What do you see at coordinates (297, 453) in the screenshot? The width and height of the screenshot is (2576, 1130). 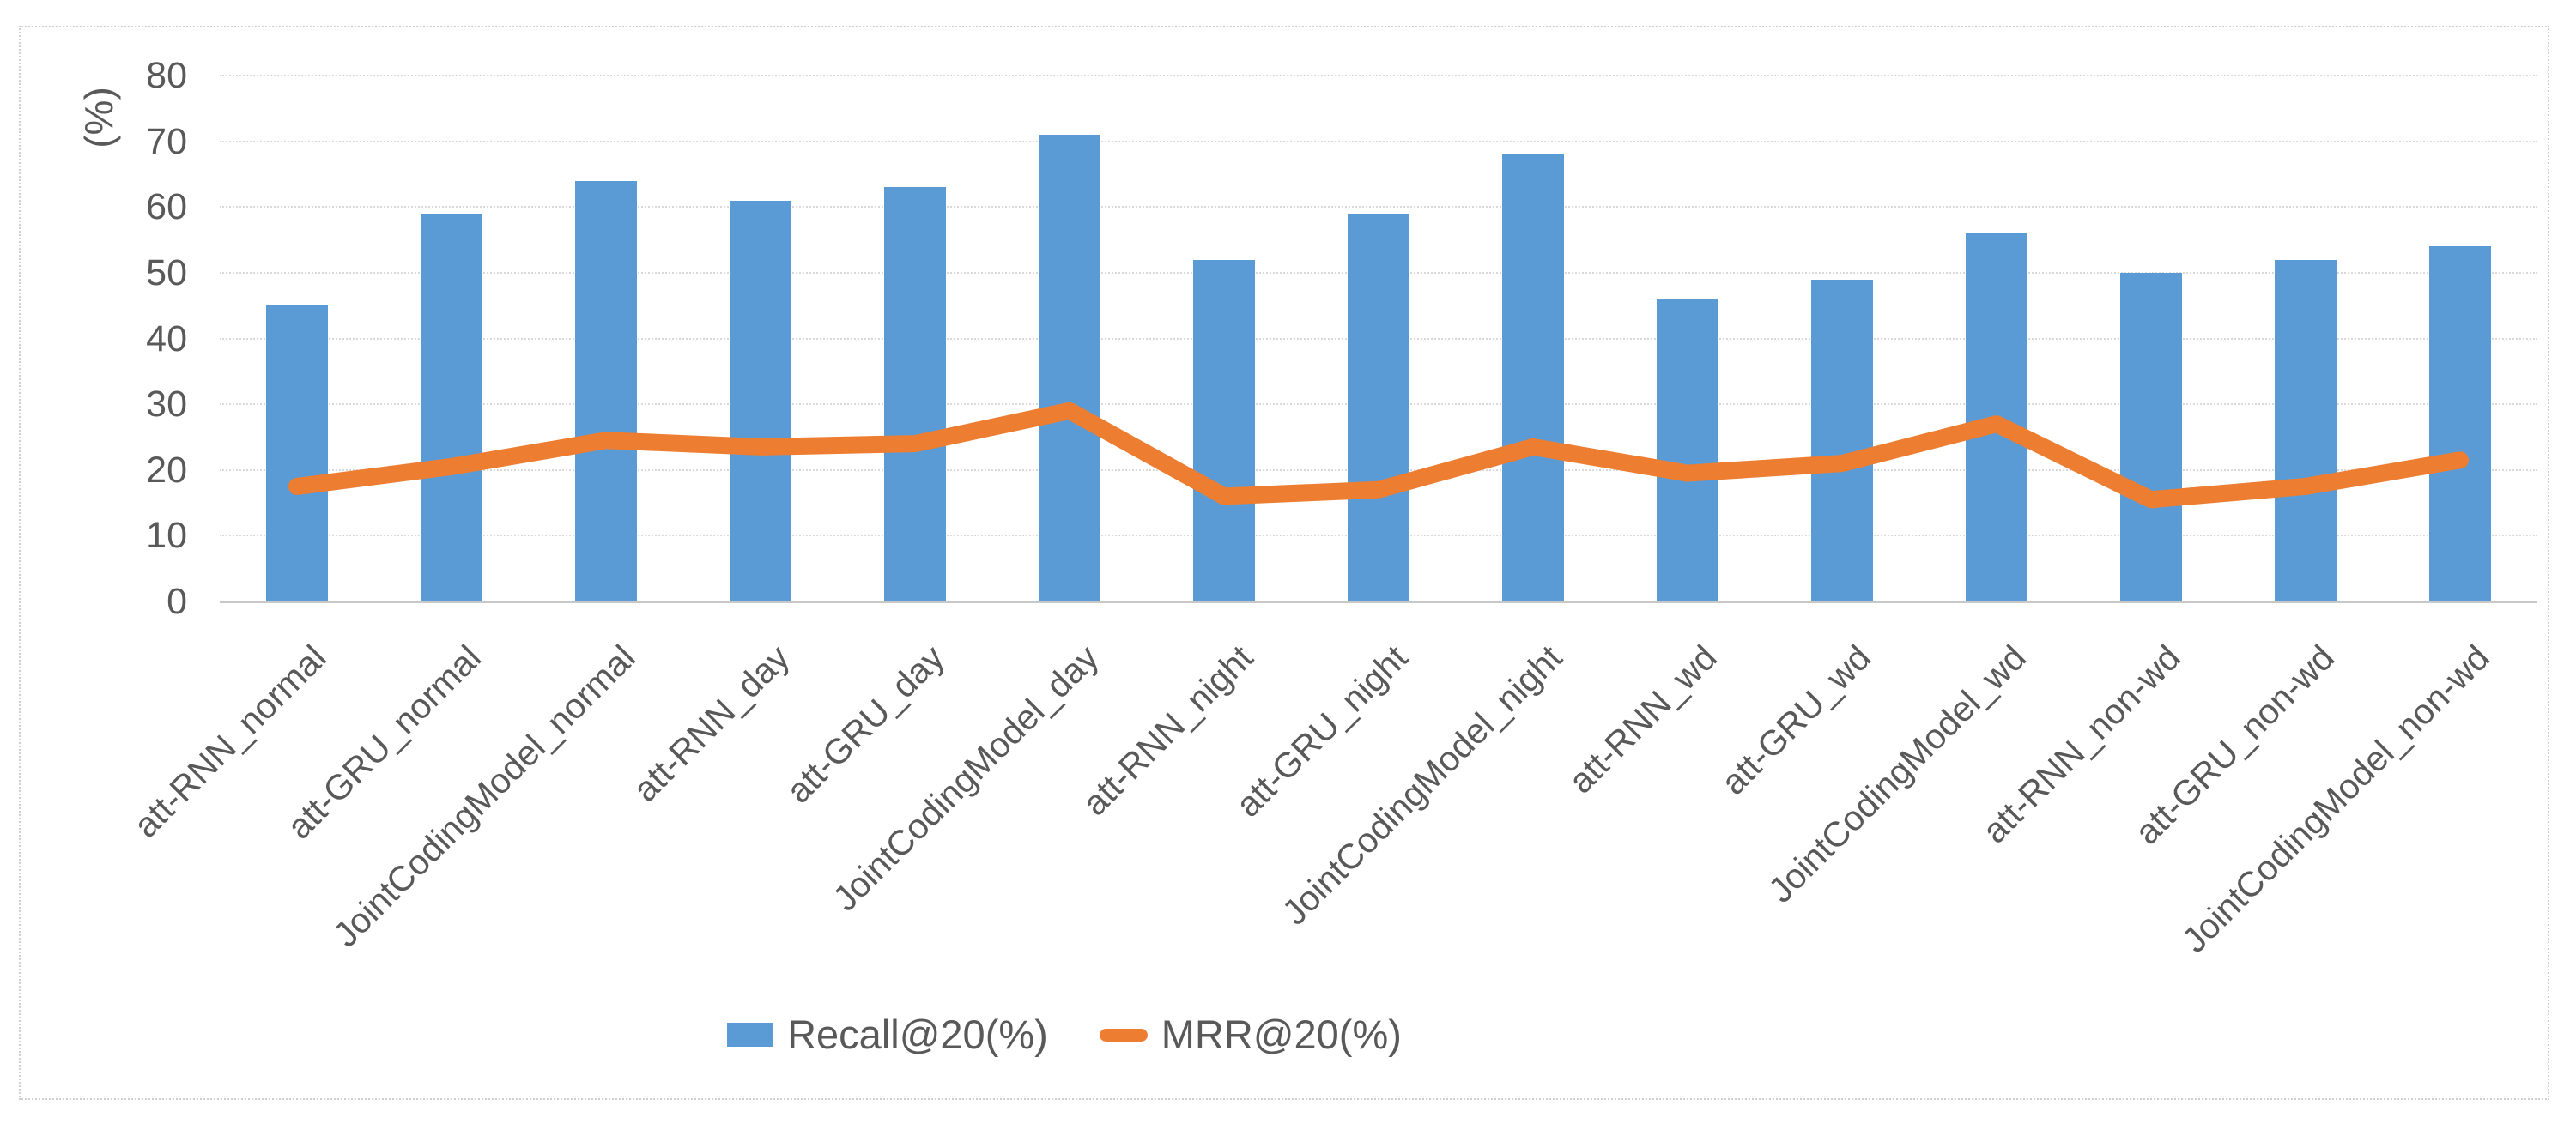 I see `bar-att-RNN_normal` at bounding box center [297, 453].